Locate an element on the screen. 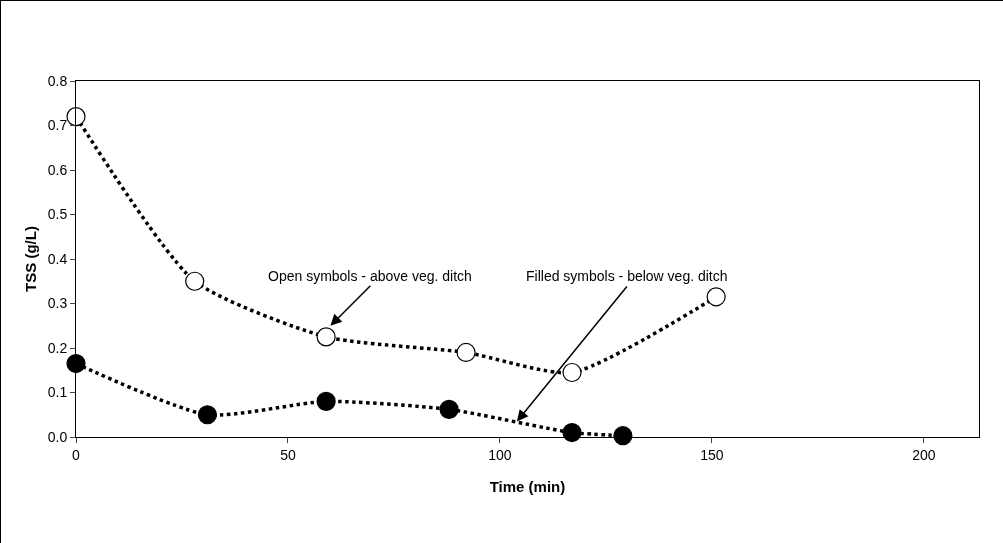  y-tick-label: 0.4 is located at coordinates (57, 258).